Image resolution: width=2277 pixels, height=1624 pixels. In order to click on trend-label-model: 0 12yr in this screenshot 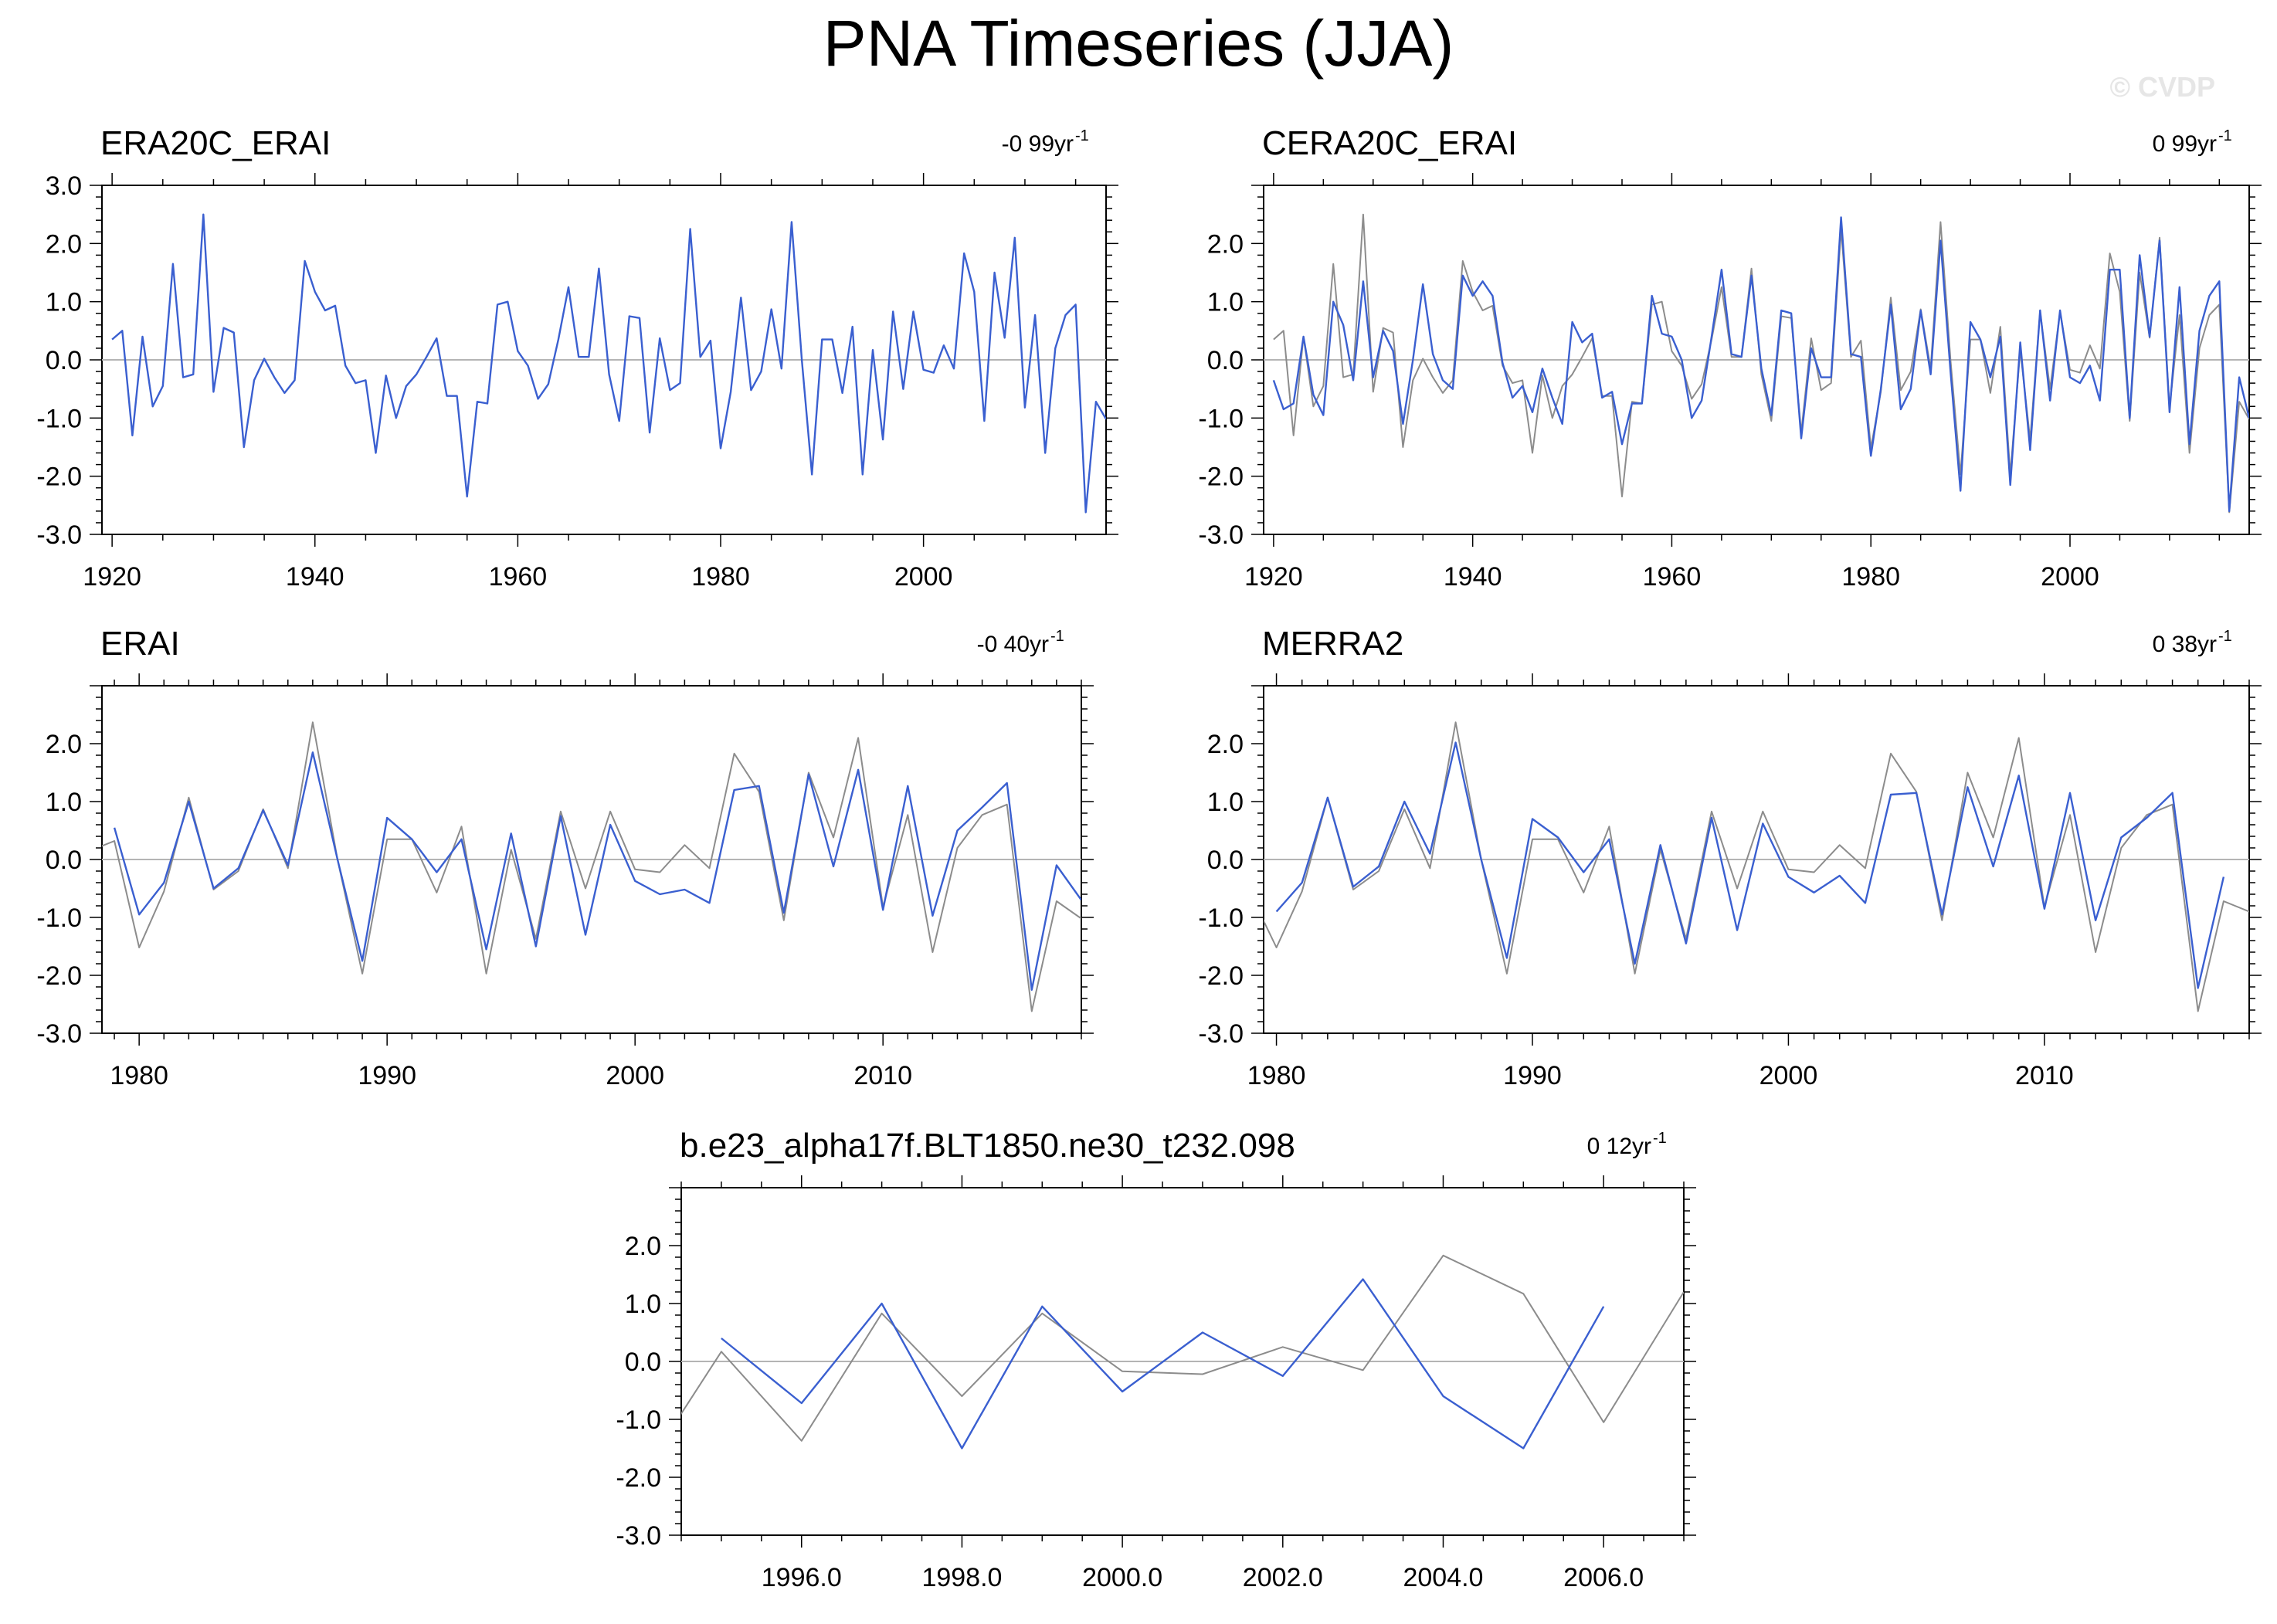, I will do `click(1619, 1146)`.